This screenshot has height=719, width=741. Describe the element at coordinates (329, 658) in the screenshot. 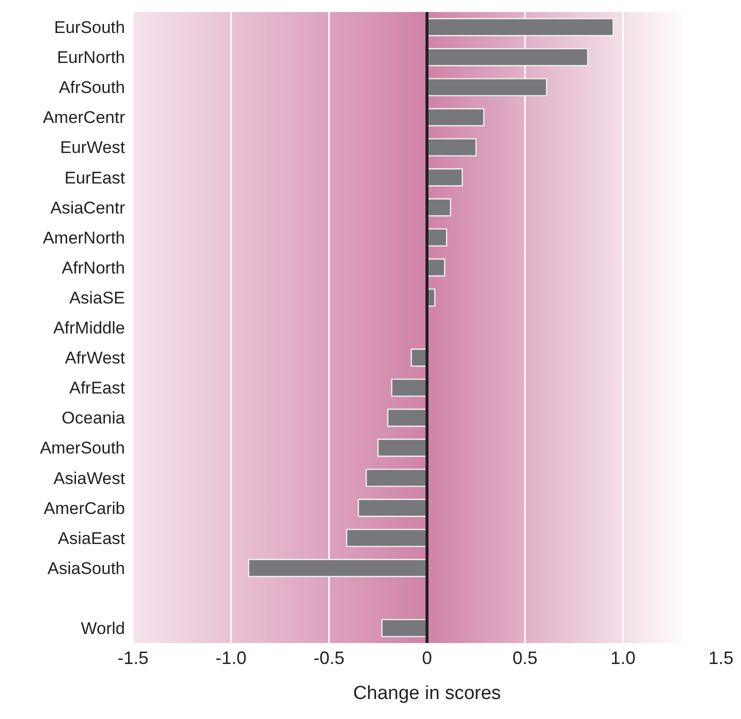

I see `x-tick-label: -0.5` at that location.